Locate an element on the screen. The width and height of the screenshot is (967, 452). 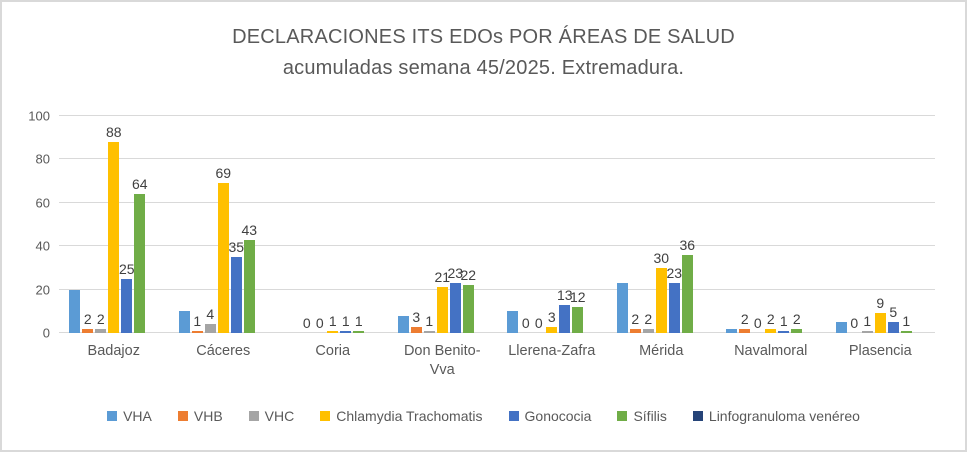
data-label-vhb-c-ceres: 1 is located at coordinates (197, 320).